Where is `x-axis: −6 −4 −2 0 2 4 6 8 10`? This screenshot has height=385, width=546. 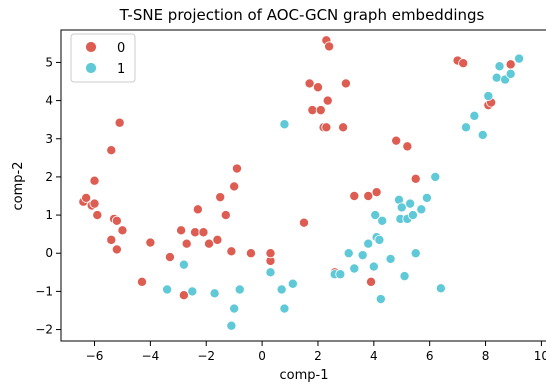
x-axis: −6 −4 −2 0 2 4 6 8 10 is located at coordinates (316, 352).